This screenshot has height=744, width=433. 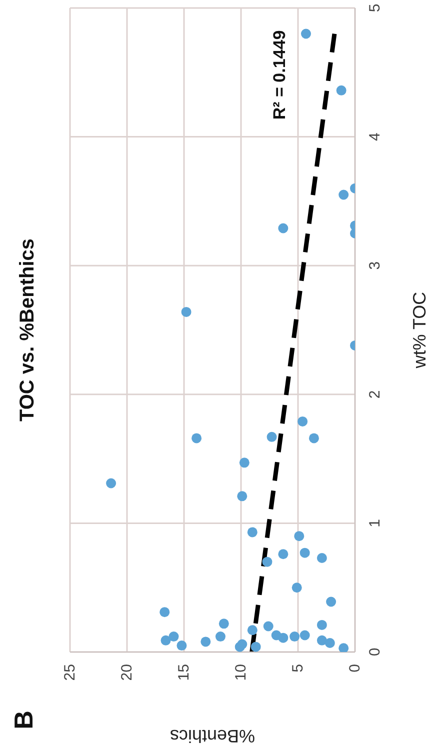 I want to click on x-axis-title: %Benthics, so click(x=213, y=735).